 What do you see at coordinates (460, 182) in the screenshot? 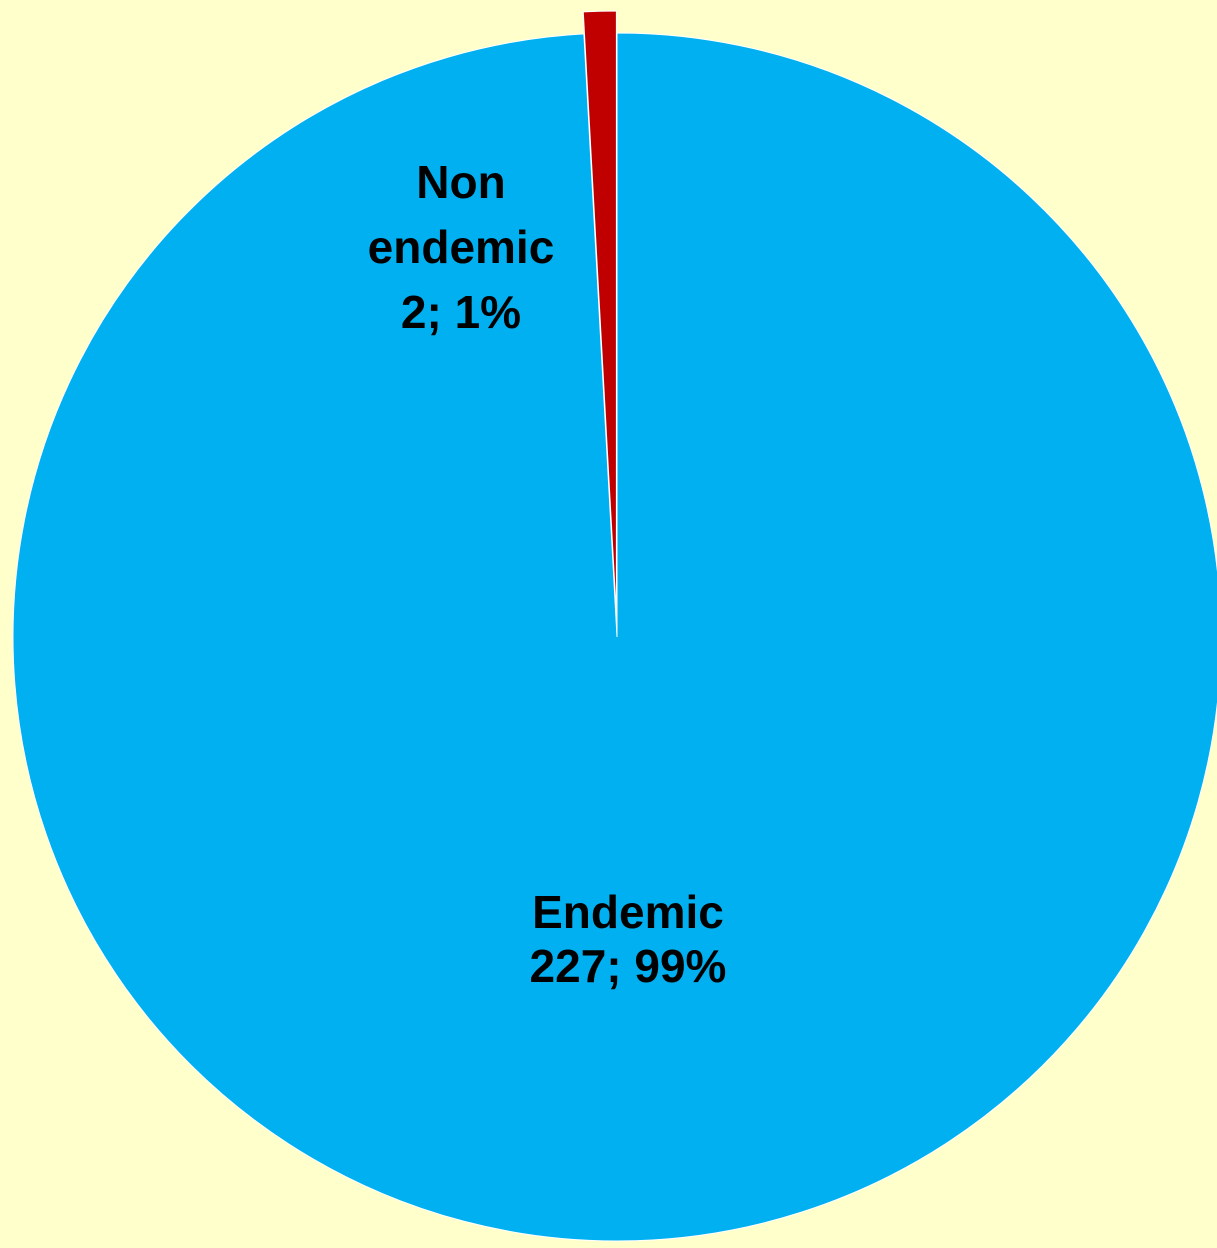
I see `data-label-line: Non` at bounding box center [460, 182].